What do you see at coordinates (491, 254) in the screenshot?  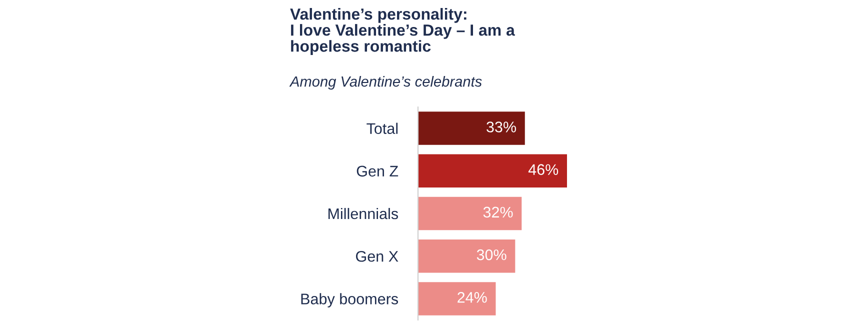 I see `data-label: 30%` at bounding box center [491, 254].